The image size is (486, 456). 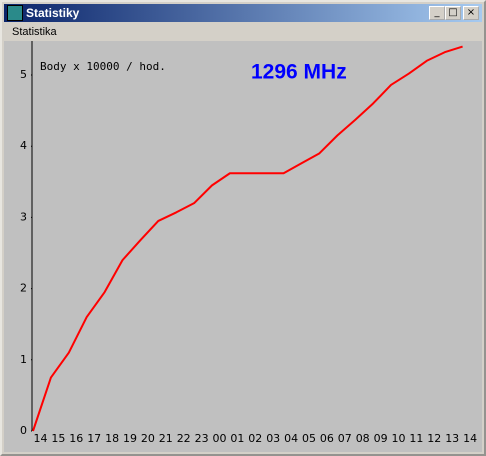 What do you see at coordinates (15, 13) in the screenshot?
I see `app-icon` at bounding box center [15, 13].